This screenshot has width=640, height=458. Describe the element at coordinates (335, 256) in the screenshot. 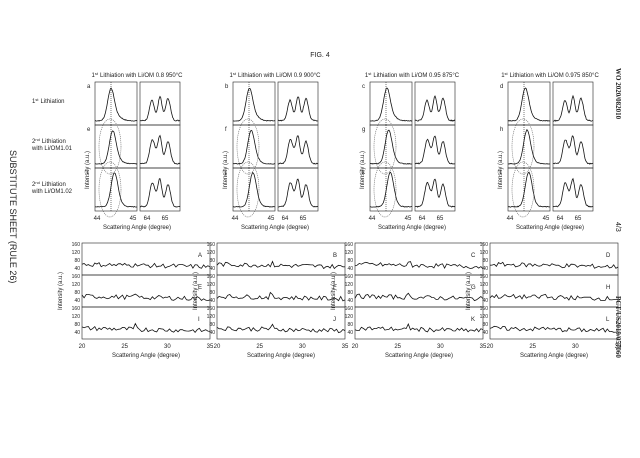

I see `panel-letter: B` at that location.